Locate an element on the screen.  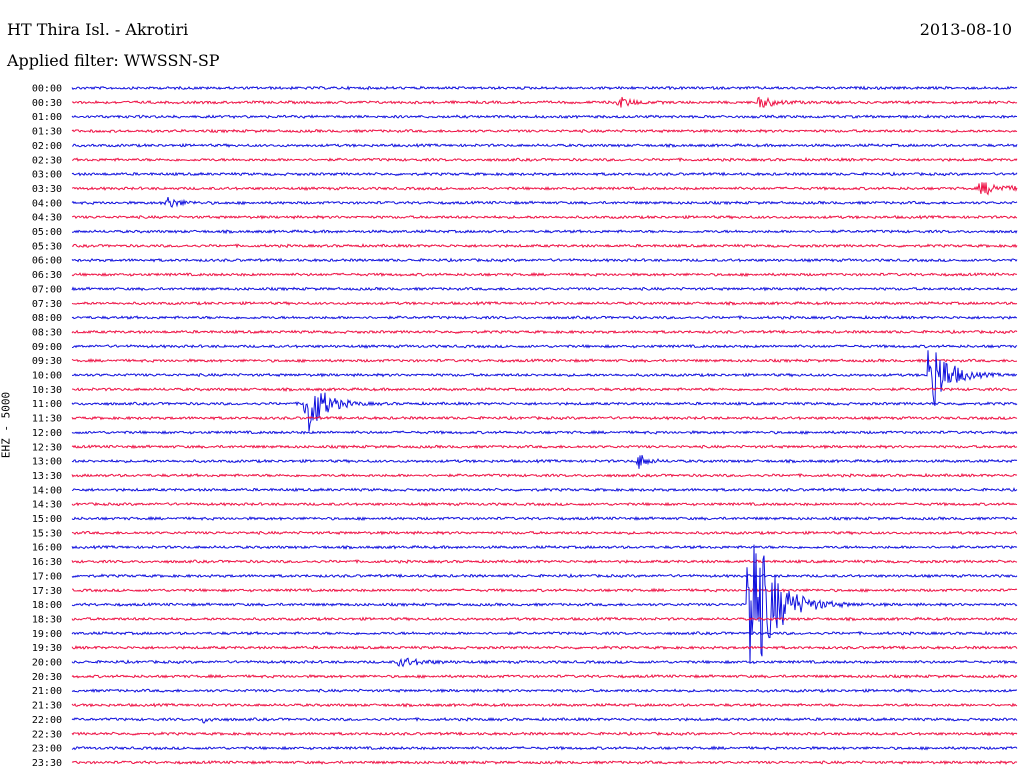
row-time-label: 19:30 is located at coordinates (47, 648).